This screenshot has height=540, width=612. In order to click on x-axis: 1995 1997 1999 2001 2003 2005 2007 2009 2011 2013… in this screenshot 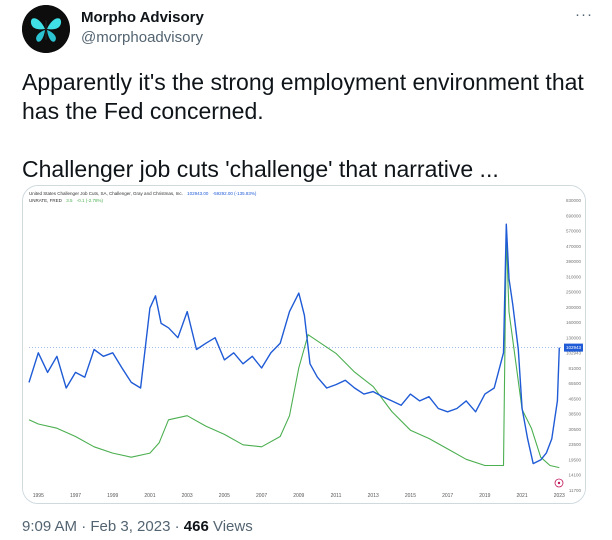, I will do `click(299, 496)`.